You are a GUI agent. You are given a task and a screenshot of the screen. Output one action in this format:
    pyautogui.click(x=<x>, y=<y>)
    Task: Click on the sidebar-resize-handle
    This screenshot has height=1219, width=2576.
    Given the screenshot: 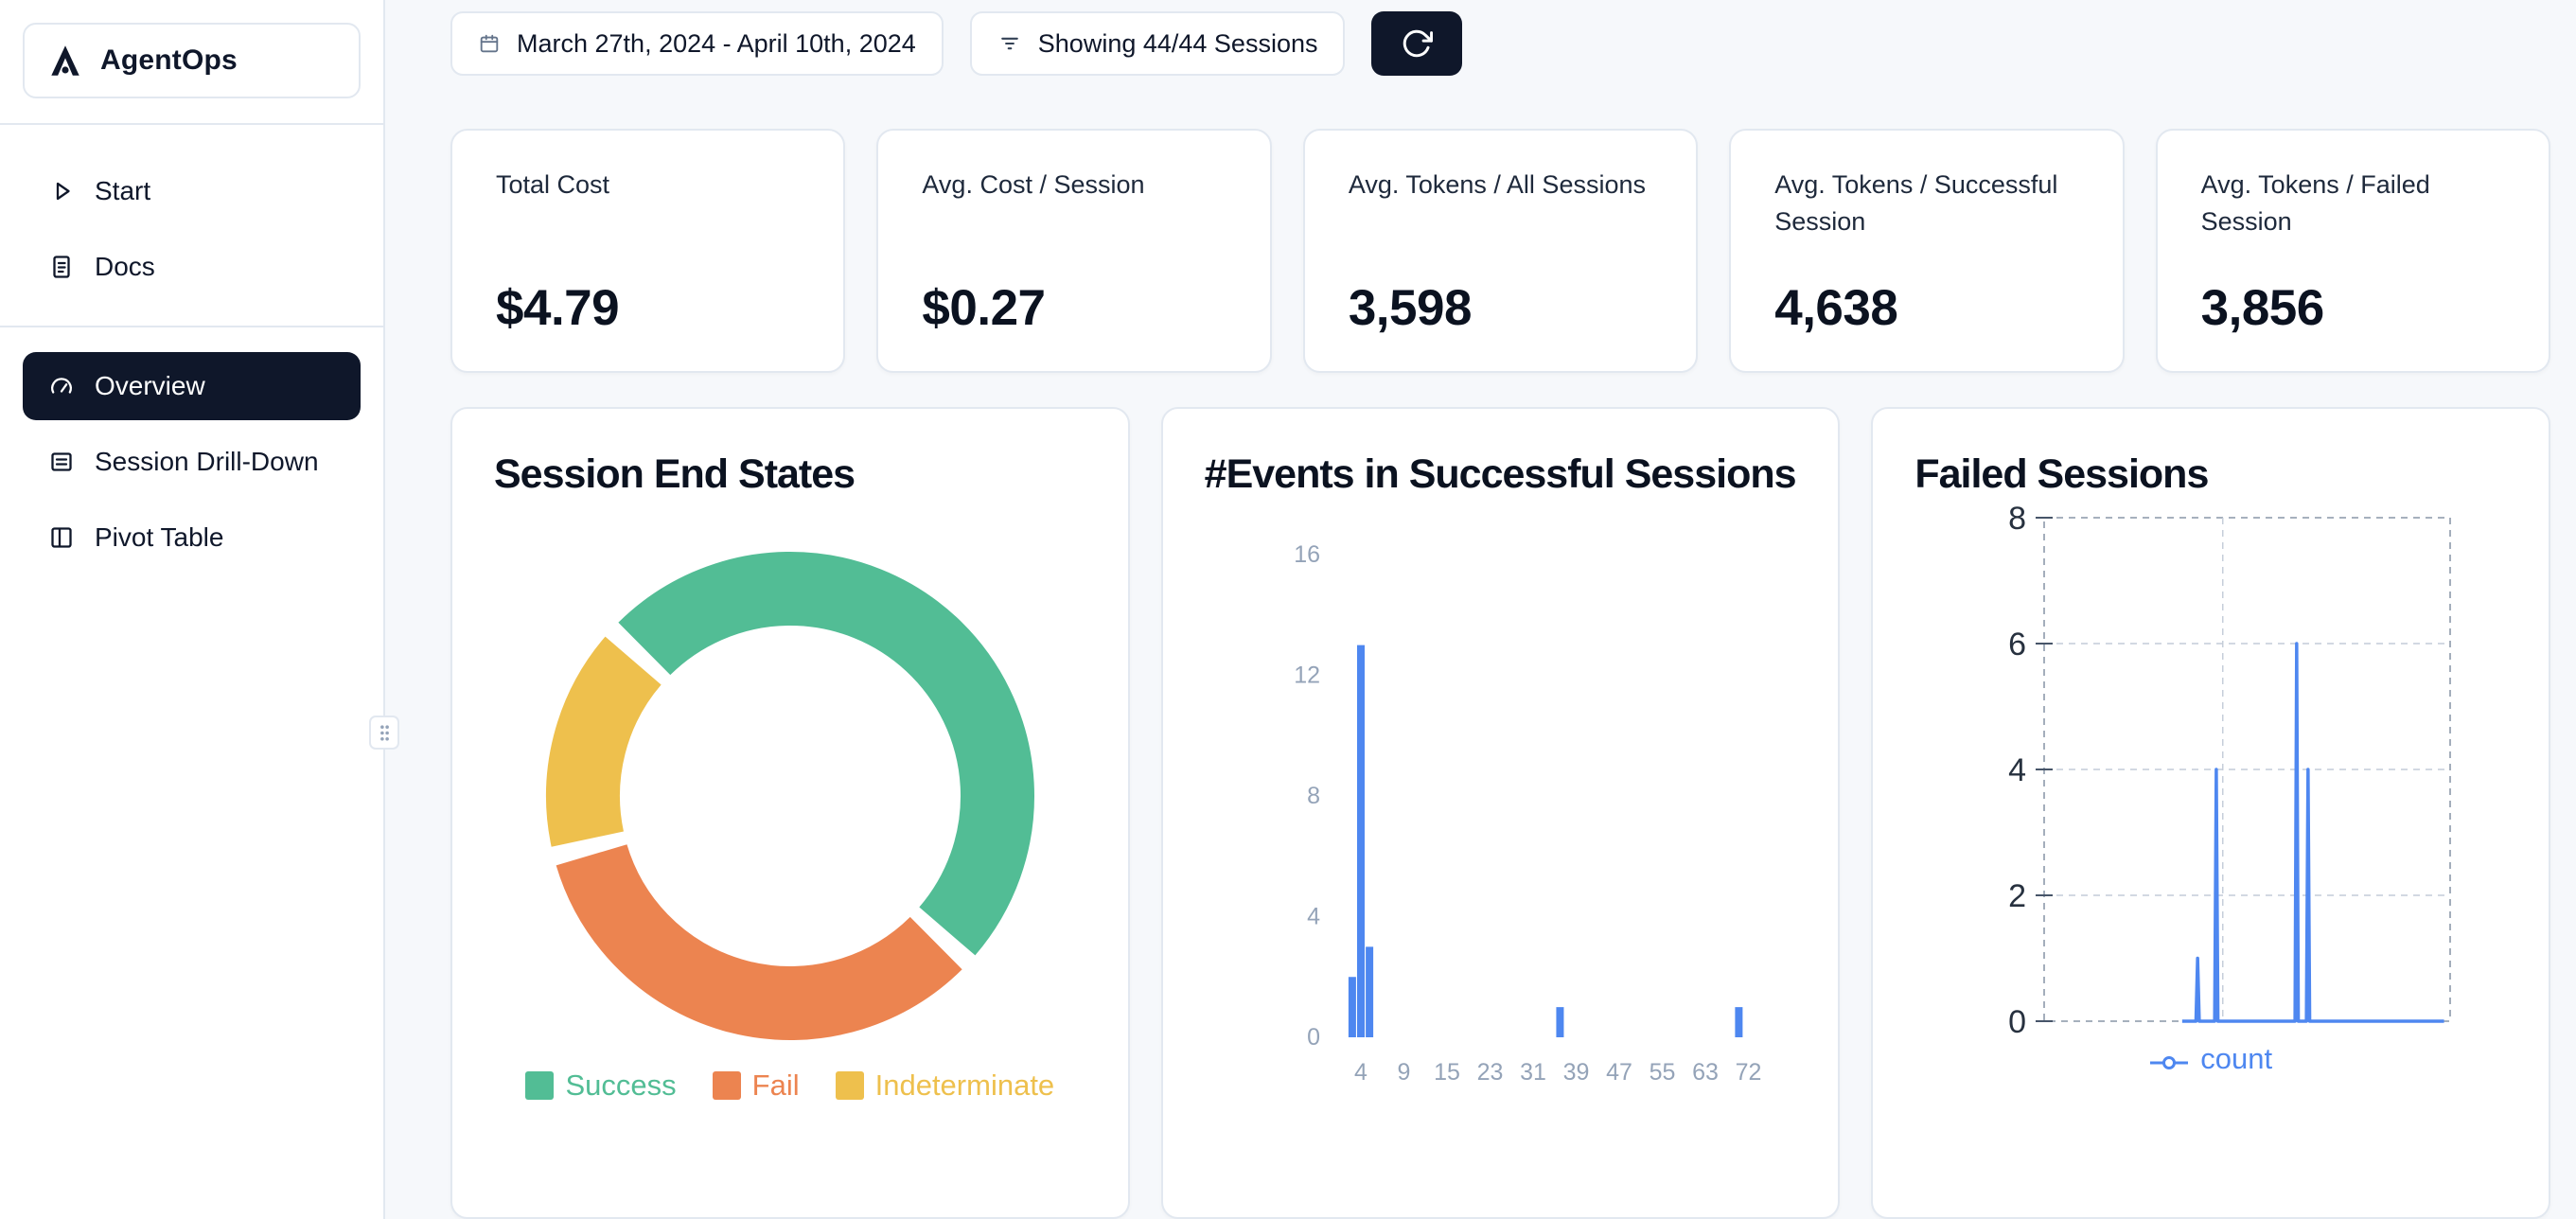 What is the action you would take?
    pyautogui.click(x=384, y=733)
    